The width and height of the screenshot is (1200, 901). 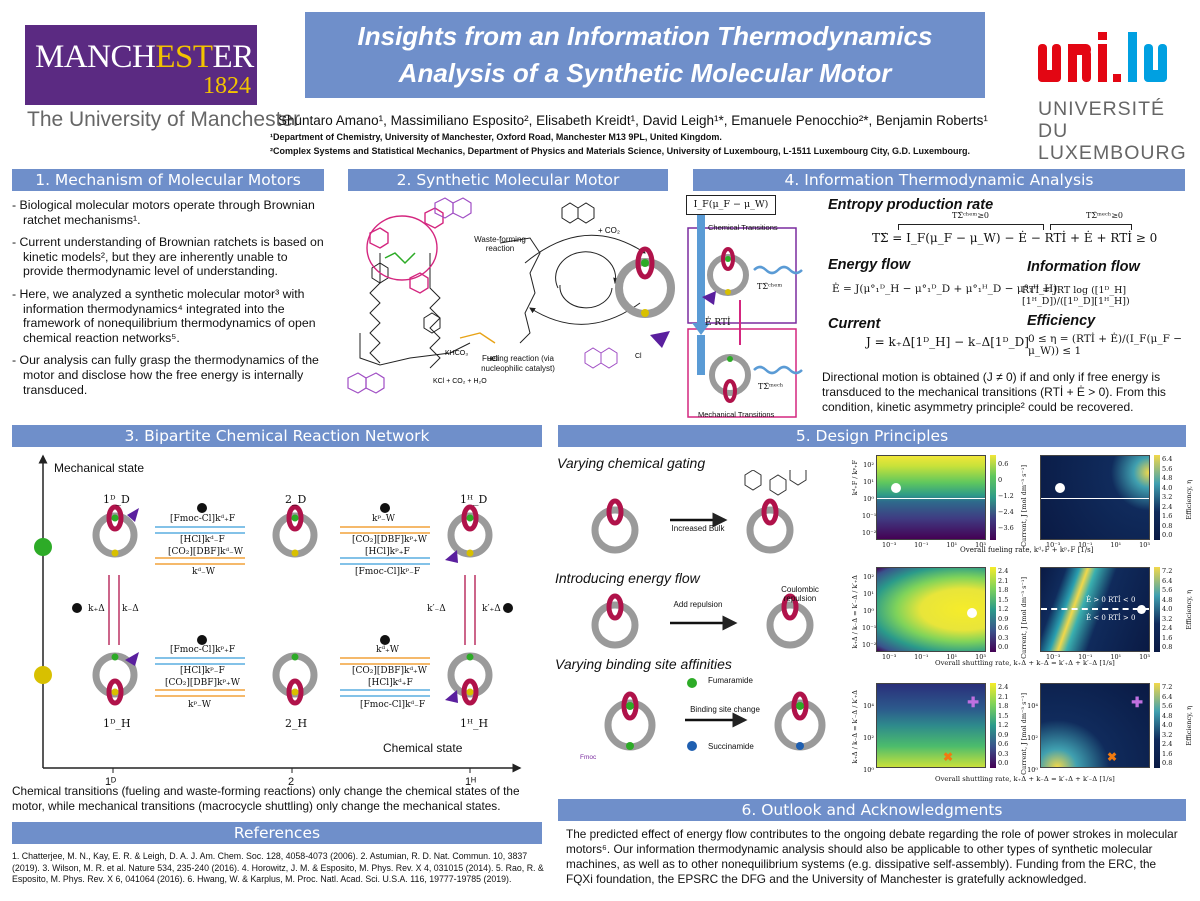 I want to click on ring-mech, so click(x=730, y=378).